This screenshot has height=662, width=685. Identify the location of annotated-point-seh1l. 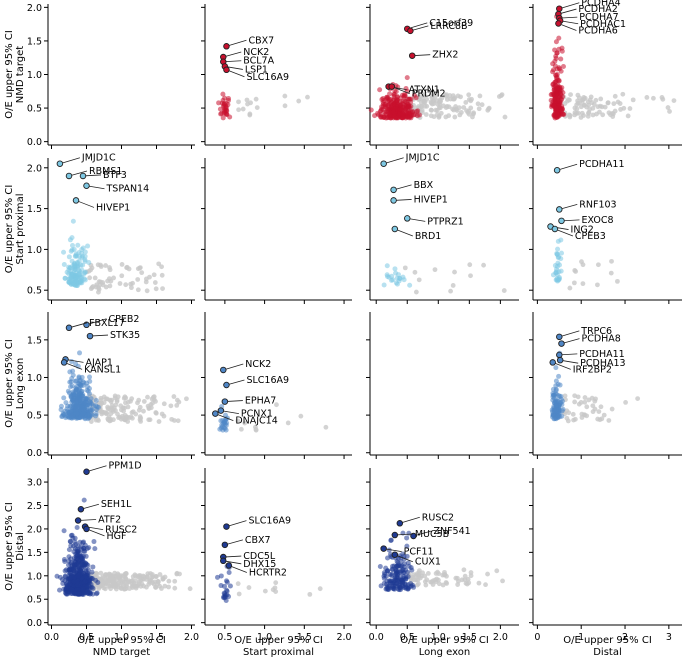
(81, 509).